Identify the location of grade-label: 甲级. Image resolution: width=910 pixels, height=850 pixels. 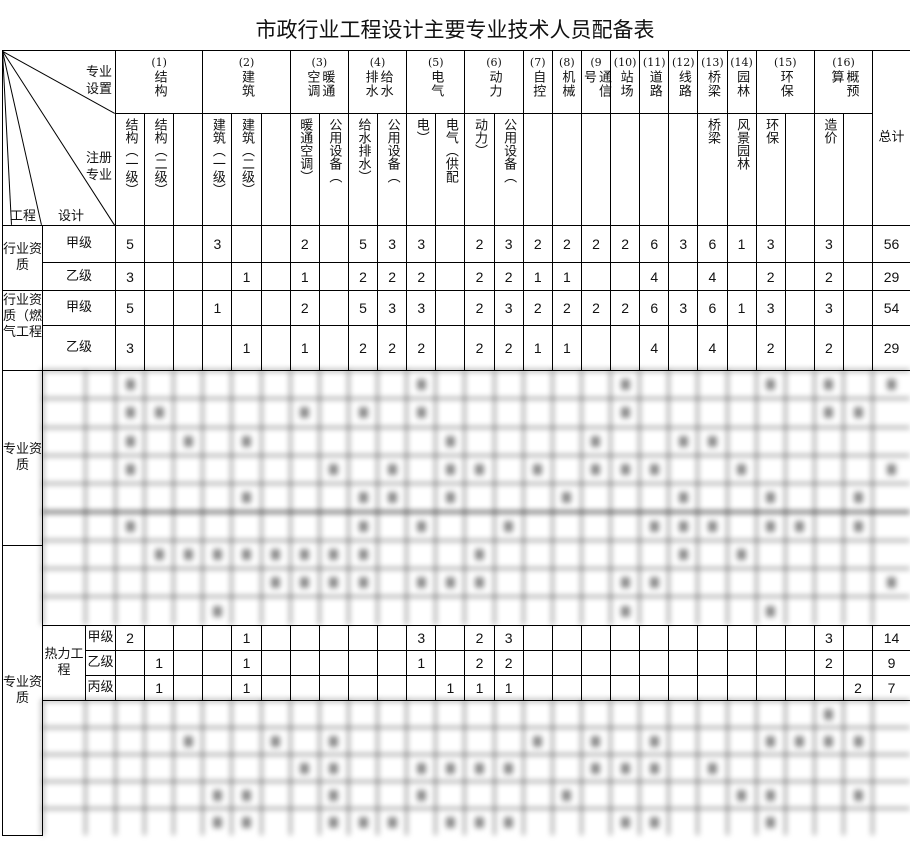
(79, 308).